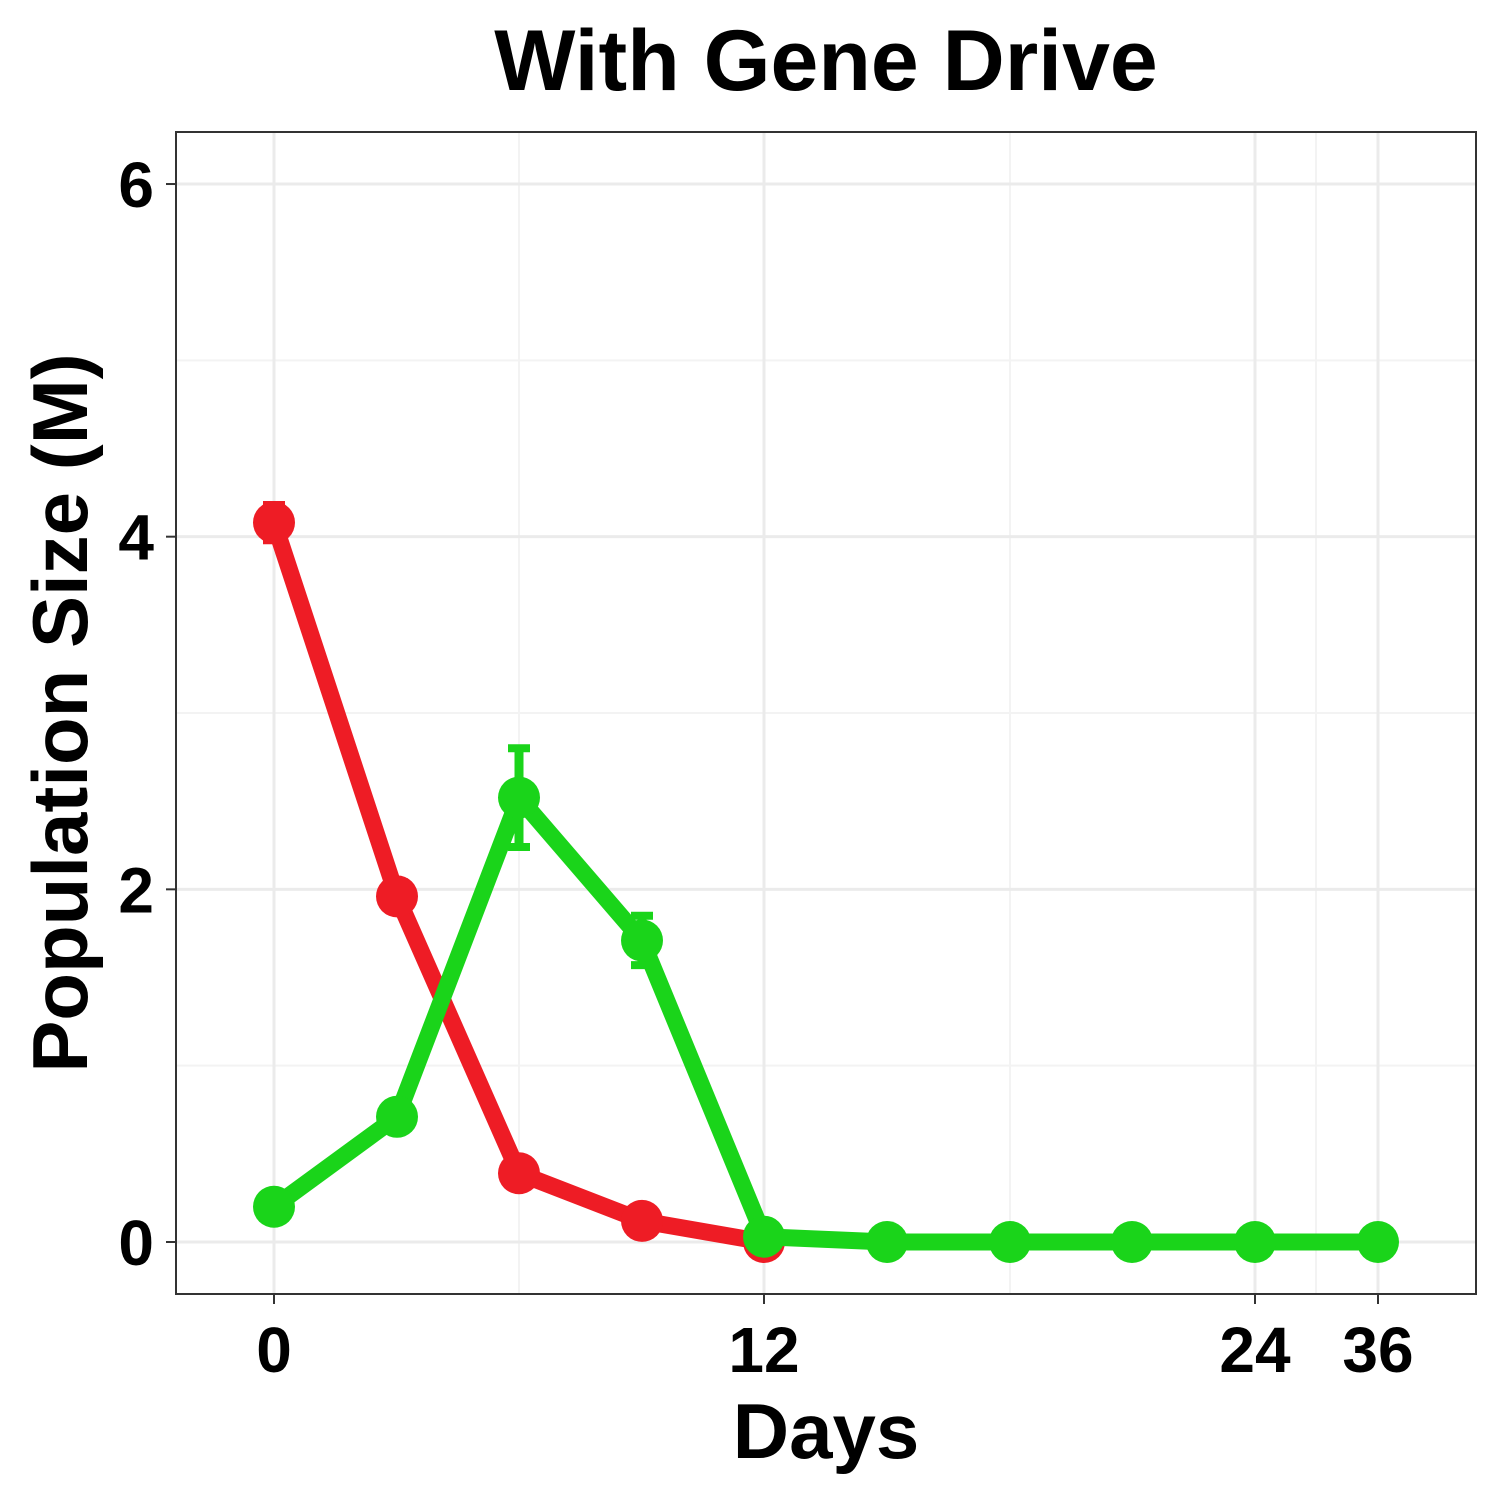  I want to click on chart-title: With Gene Drive, so click(825, 61).